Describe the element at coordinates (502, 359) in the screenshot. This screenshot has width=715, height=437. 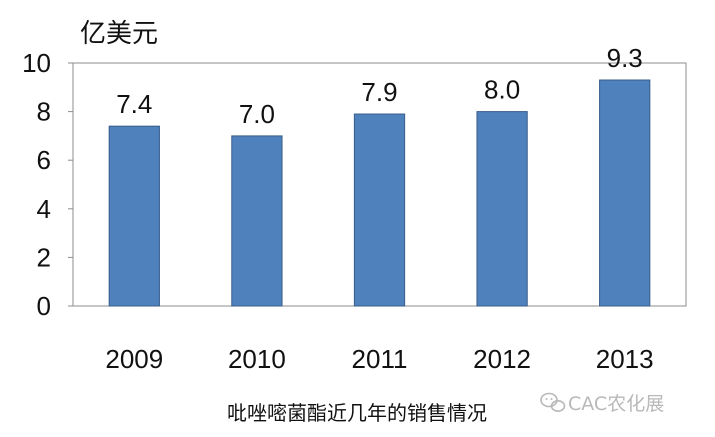
I see `x-tick-label: 2012` at that location.